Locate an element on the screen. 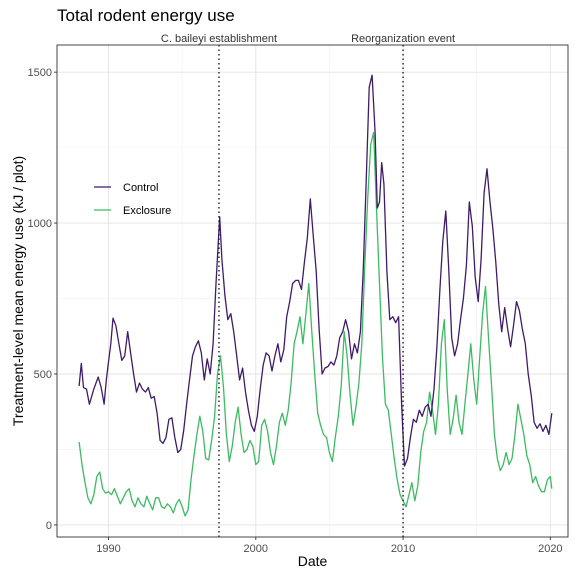  x-axis: 1990 2000 2010 2020 is located at coordinates (329, 546).